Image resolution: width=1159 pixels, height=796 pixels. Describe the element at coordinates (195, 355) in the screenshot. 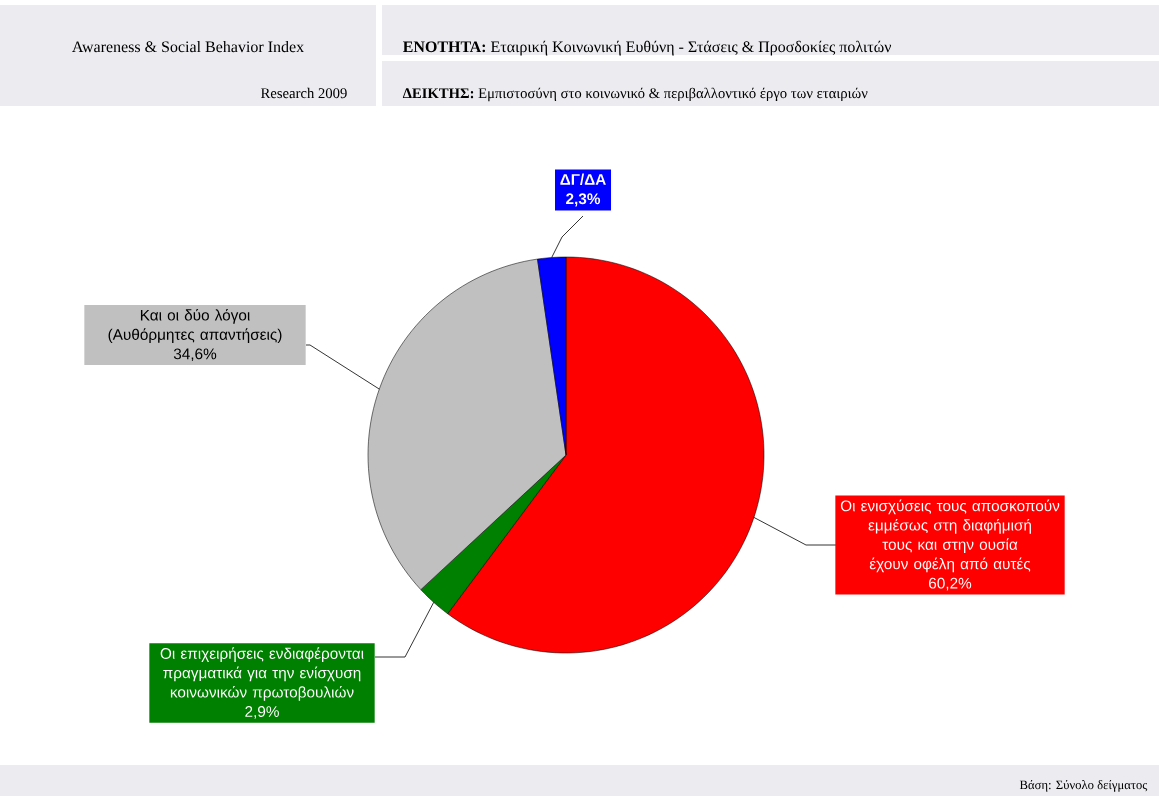

I see `data-label: 34,6%` at that location.